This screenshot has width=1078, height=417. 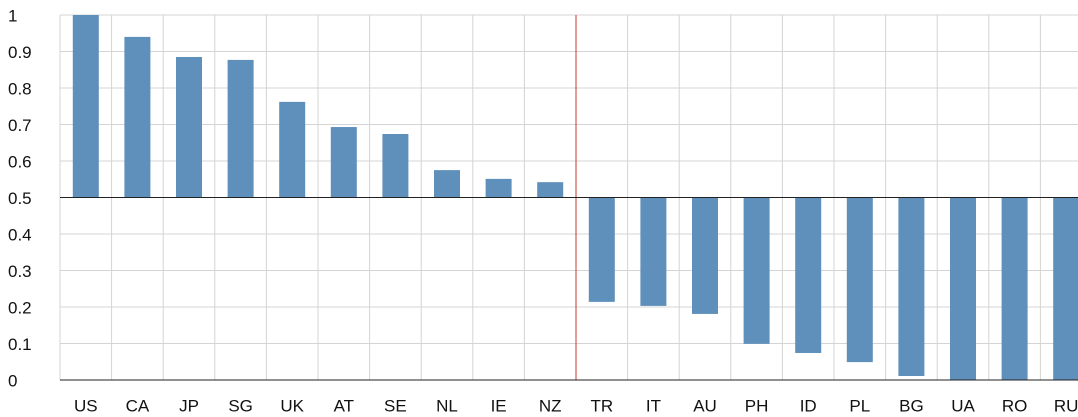 I want to click on y-tick-label: 0.9, so click(x=20, y=52).